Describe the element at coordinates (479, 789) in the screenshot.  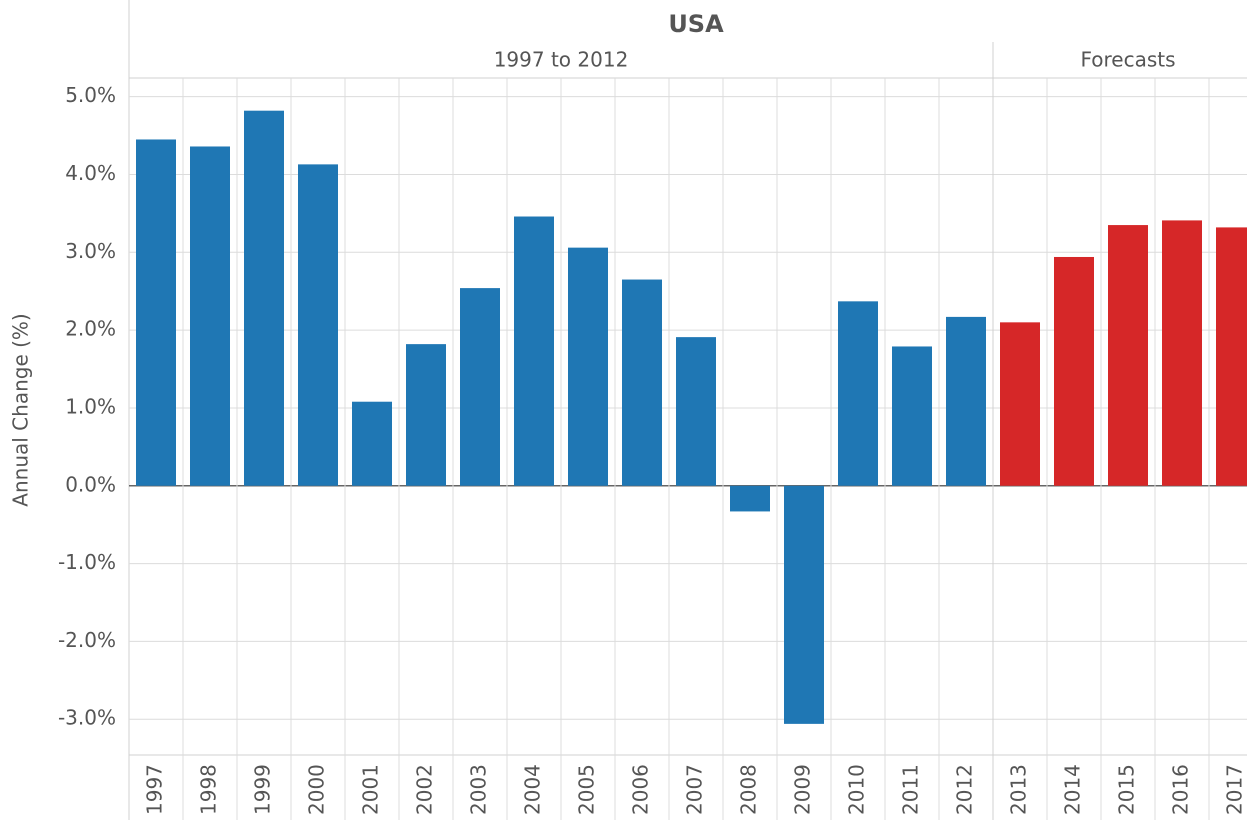
I see `x-tick-label: 2003` at that location.